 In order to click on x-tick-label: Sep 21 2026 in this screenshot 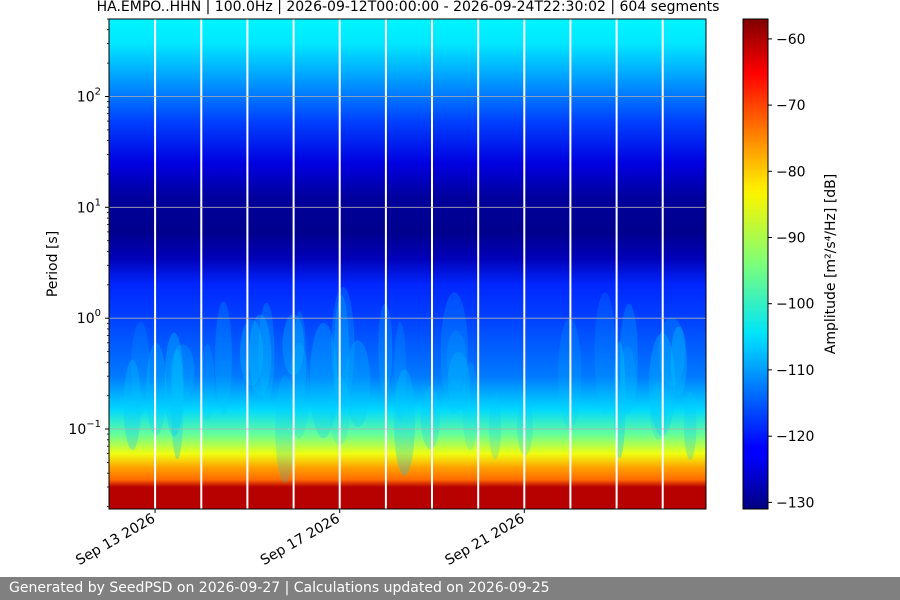, I will do `click(484, 540)`.